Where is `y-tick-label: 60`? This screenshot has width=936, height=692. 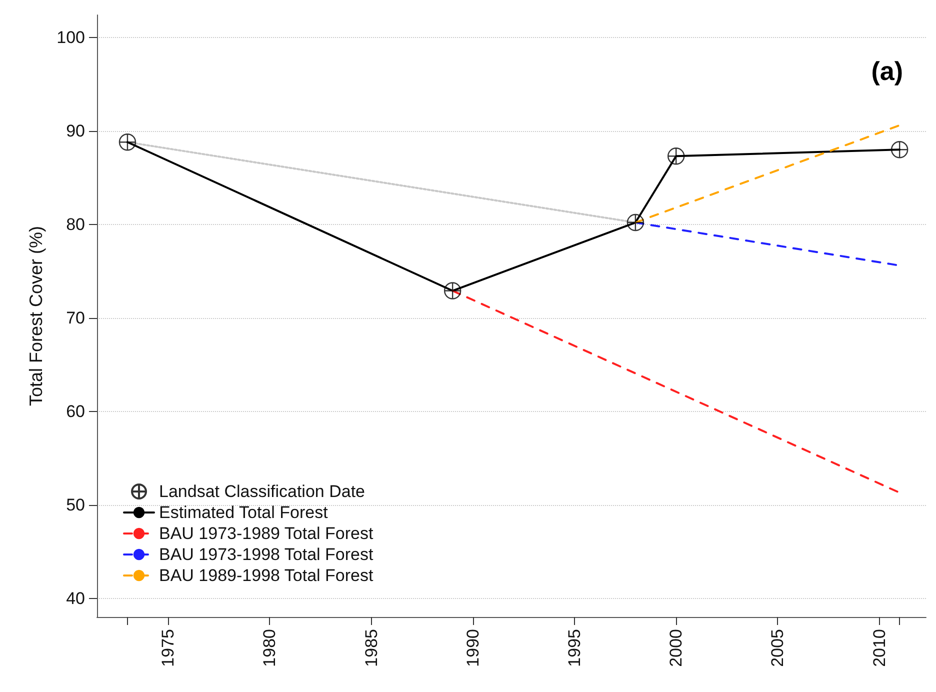 y-tick-label: 60 is located at coordinates (75, 411).